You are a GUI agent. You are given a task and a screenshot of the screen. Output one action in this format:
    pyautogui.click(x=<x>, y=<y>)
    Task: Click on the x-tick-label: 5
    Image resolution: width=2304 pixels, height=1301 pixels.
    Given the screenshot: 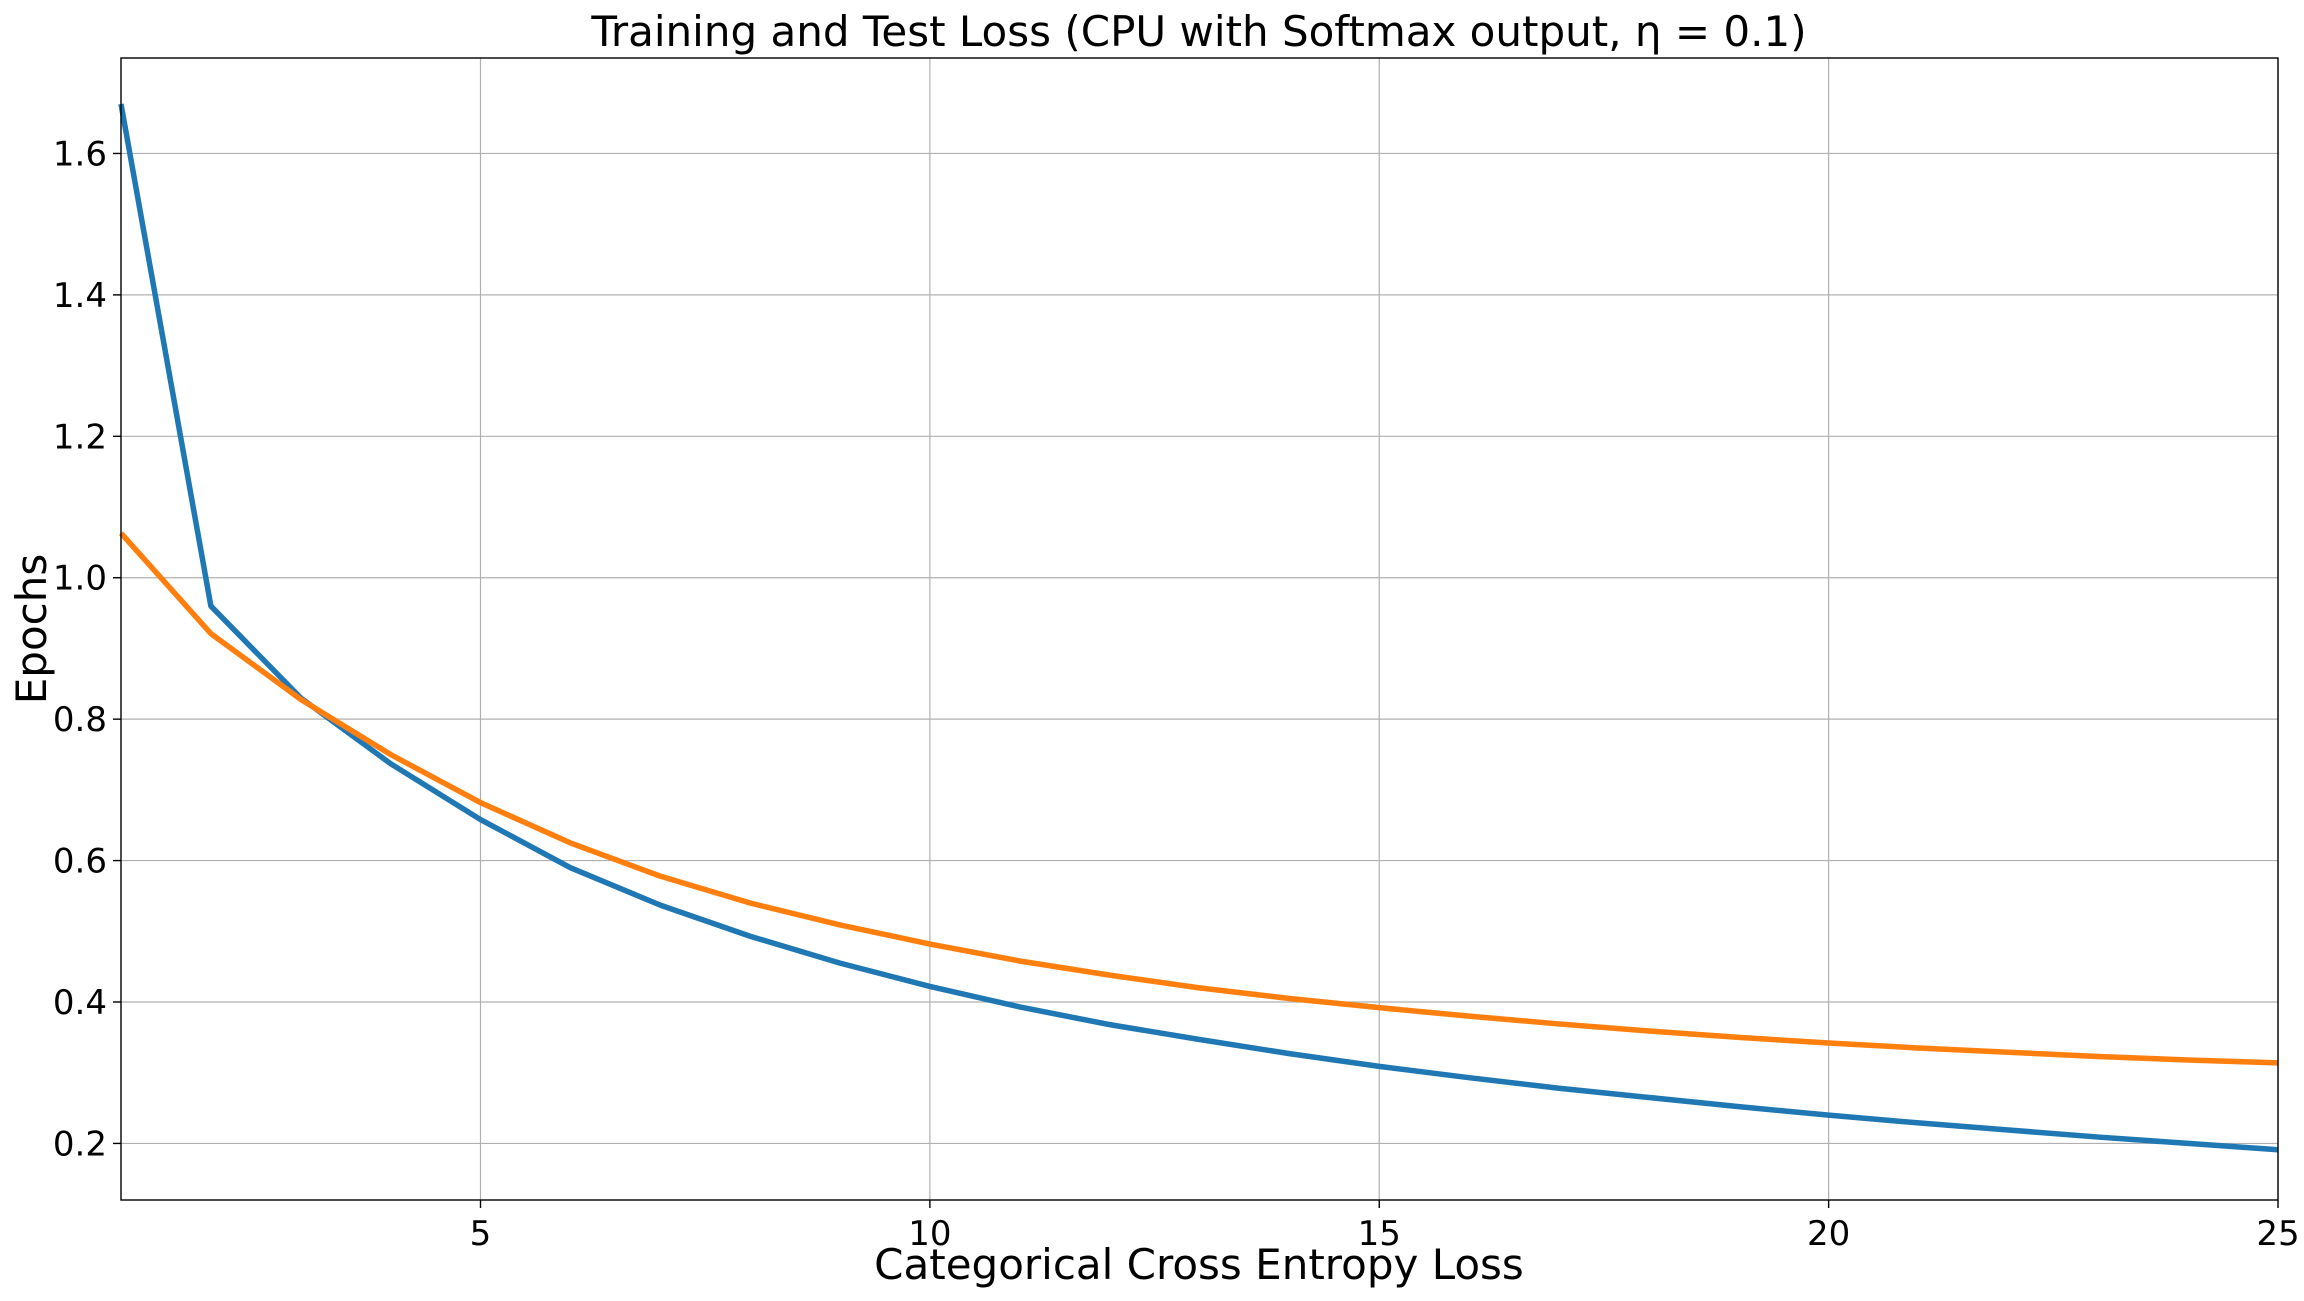 What is the action you would take?
    pyautogui.click(x=481, y=1234)
    